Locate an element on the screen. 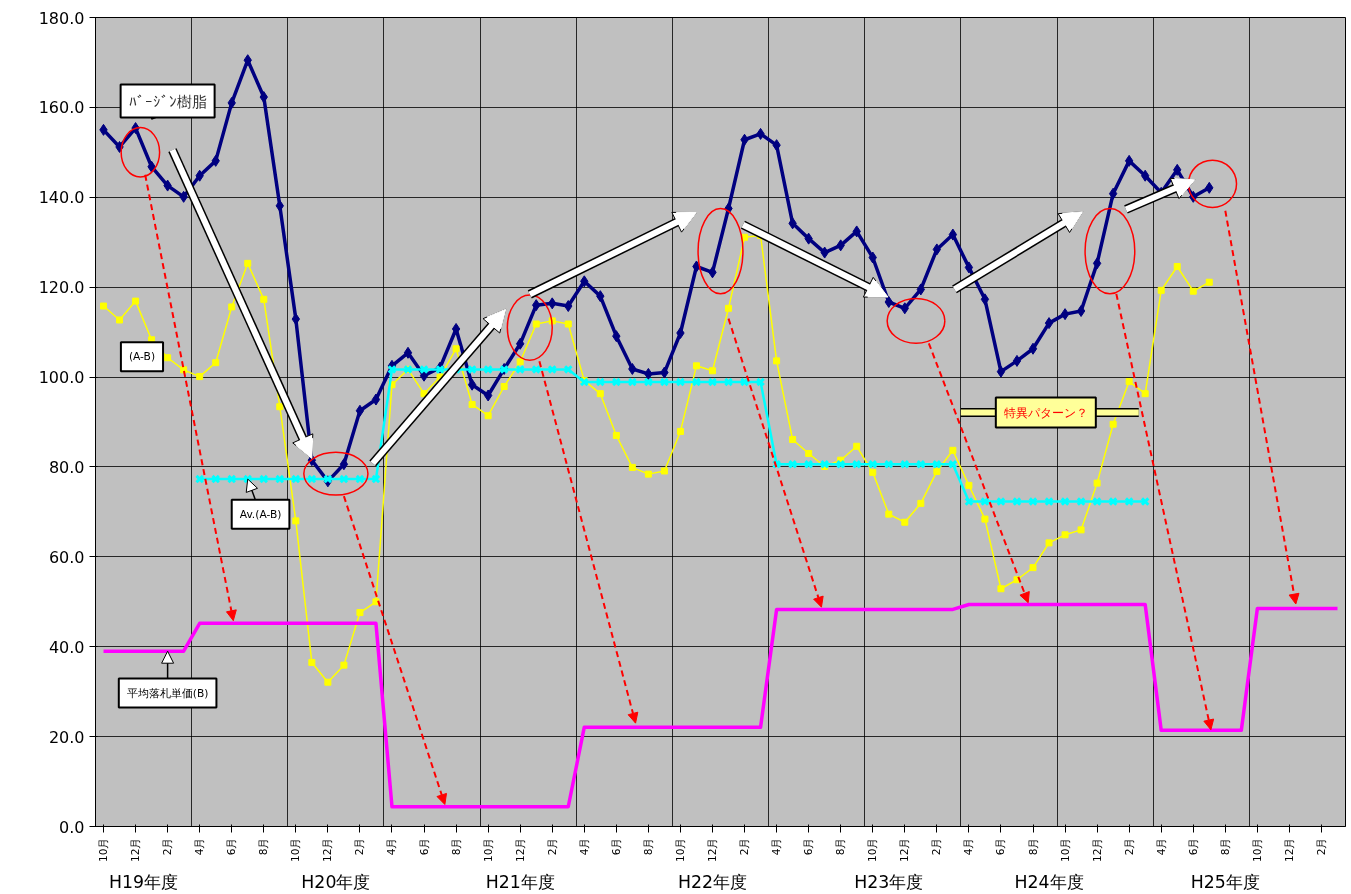 This screenshot has height=894, width=1351. y-tick-label: 60.0 is located at coordinates (66, 557).